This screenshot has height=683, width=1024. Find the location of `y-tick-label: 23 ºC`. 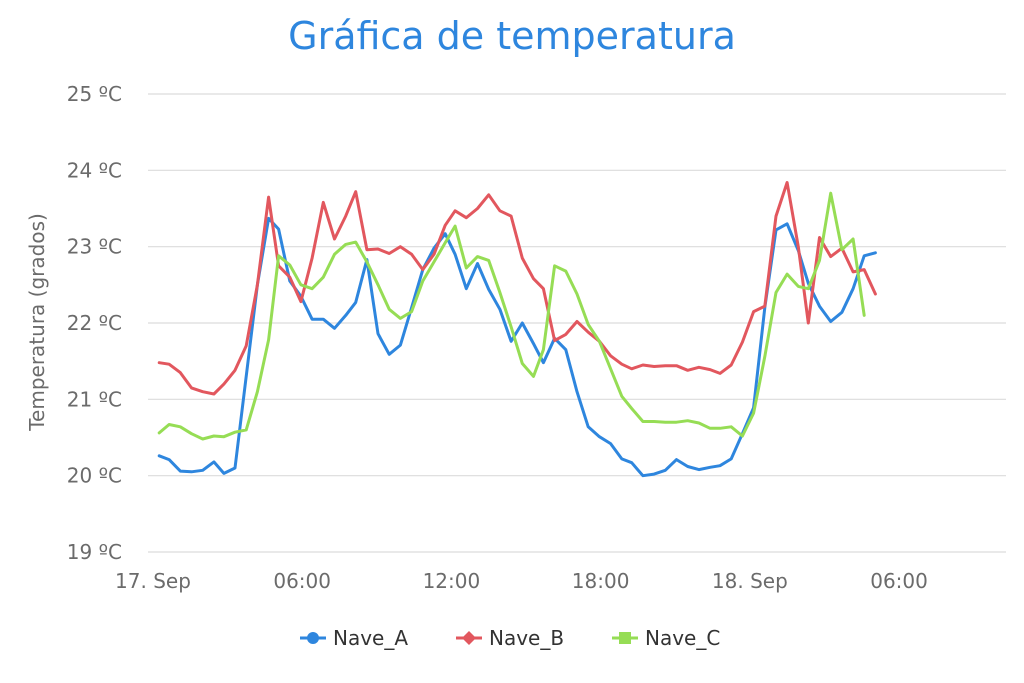

y-tick-label: 23 ºC is located at coordinates (94, 247).